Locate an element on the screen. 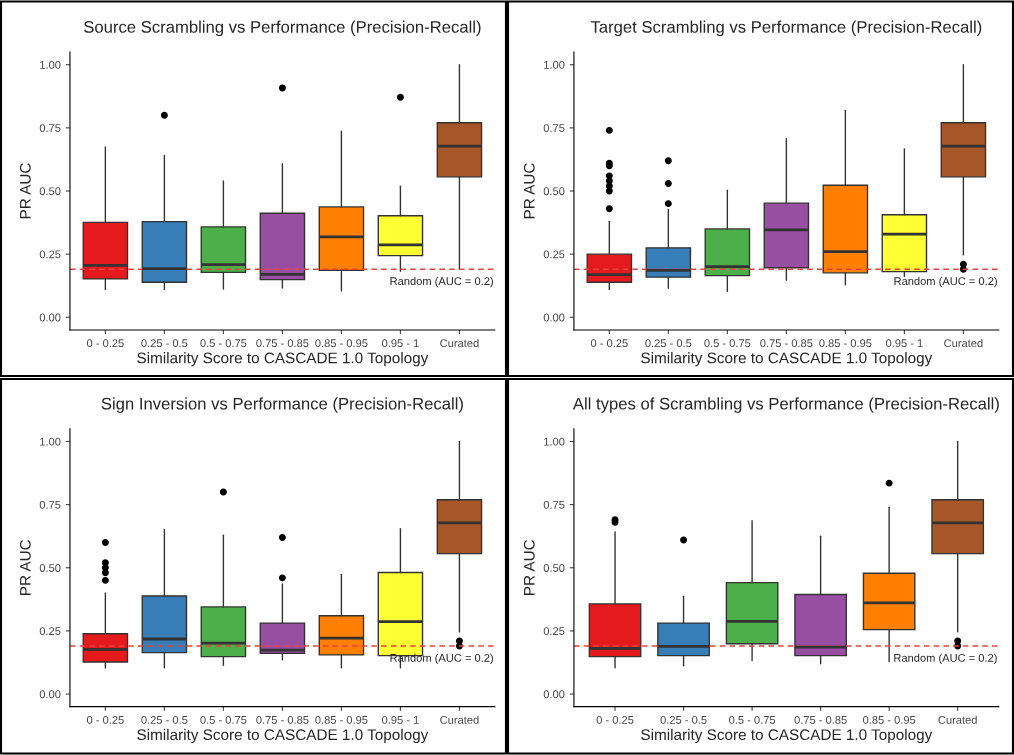 The width and height of the screenshot is (1014, 755). chart-title: Target Scrambling vs Performance (Precision-Recall) is located at coordinates (786, 28).